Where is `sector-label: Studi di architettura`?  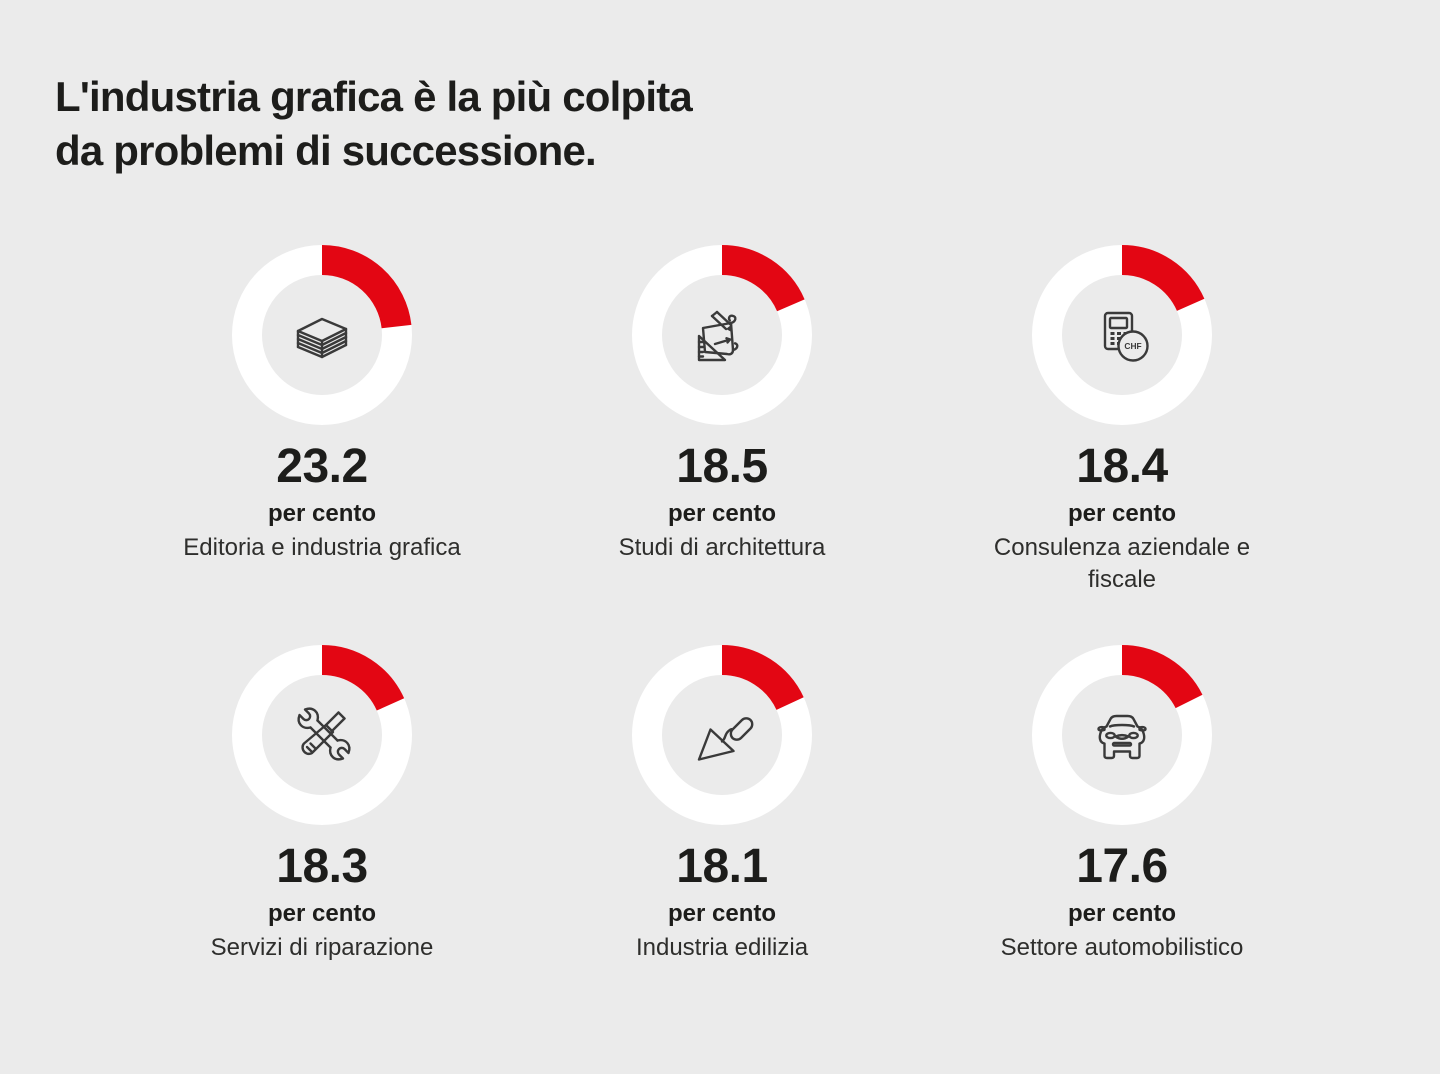
sector-label: Studi di architettura is located at coordinates (722, 547).